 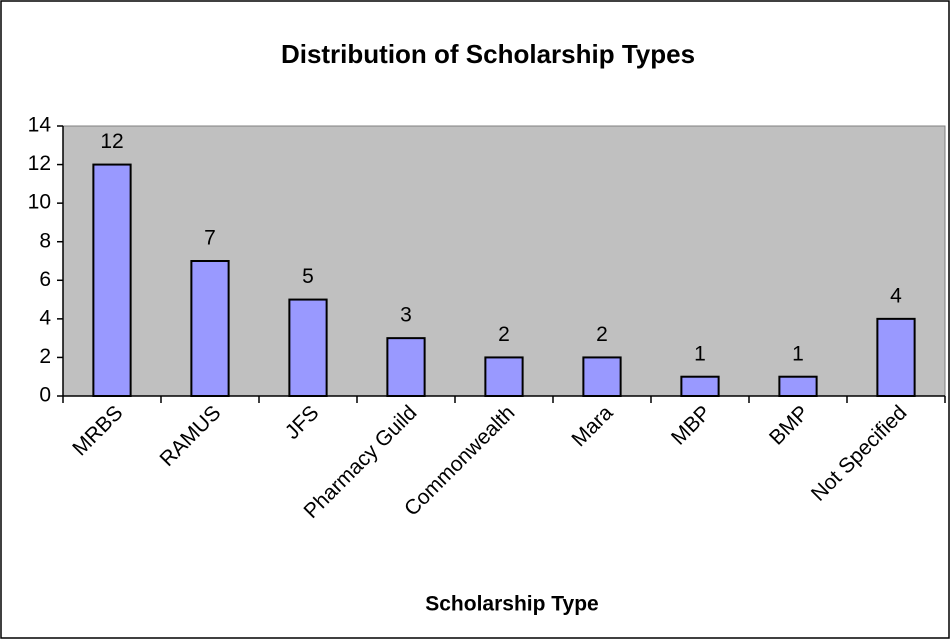 What do you see at coordinates (45, 356) in the screenshot?
I see `y-tick-label: 2` at bounding box center [45, 356].